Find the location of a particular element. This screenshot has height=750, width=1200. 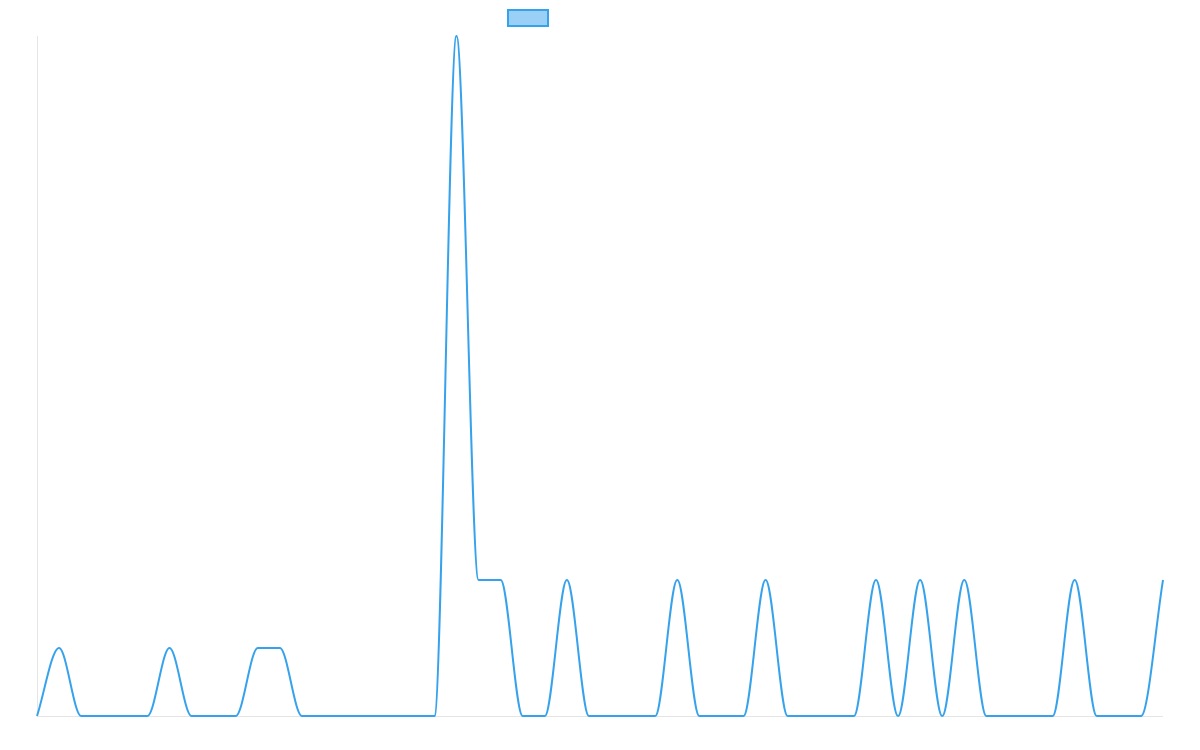

legend-swatch is located at coordinates (528, 18).